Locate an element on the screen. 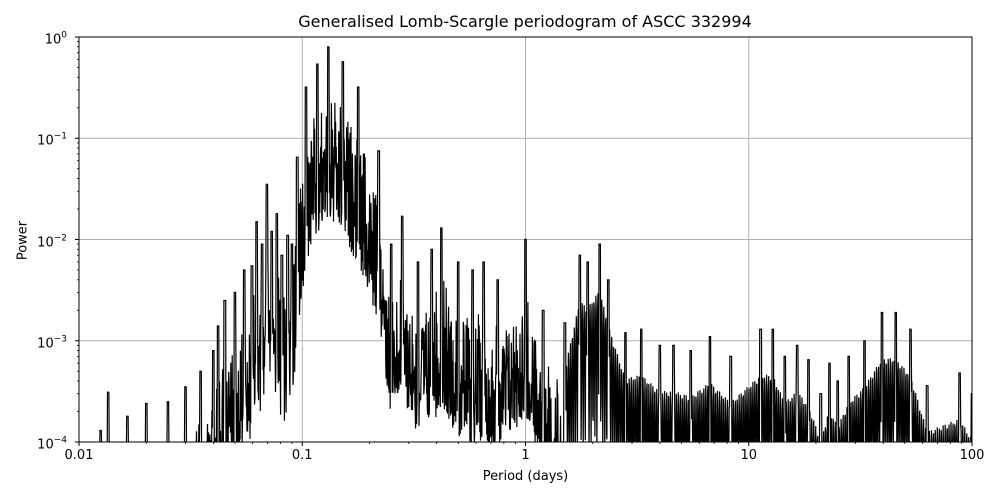 This screenshot has width=1000, height=500. y-tick-label: 10⁰ is located at coordinates (55, 39).